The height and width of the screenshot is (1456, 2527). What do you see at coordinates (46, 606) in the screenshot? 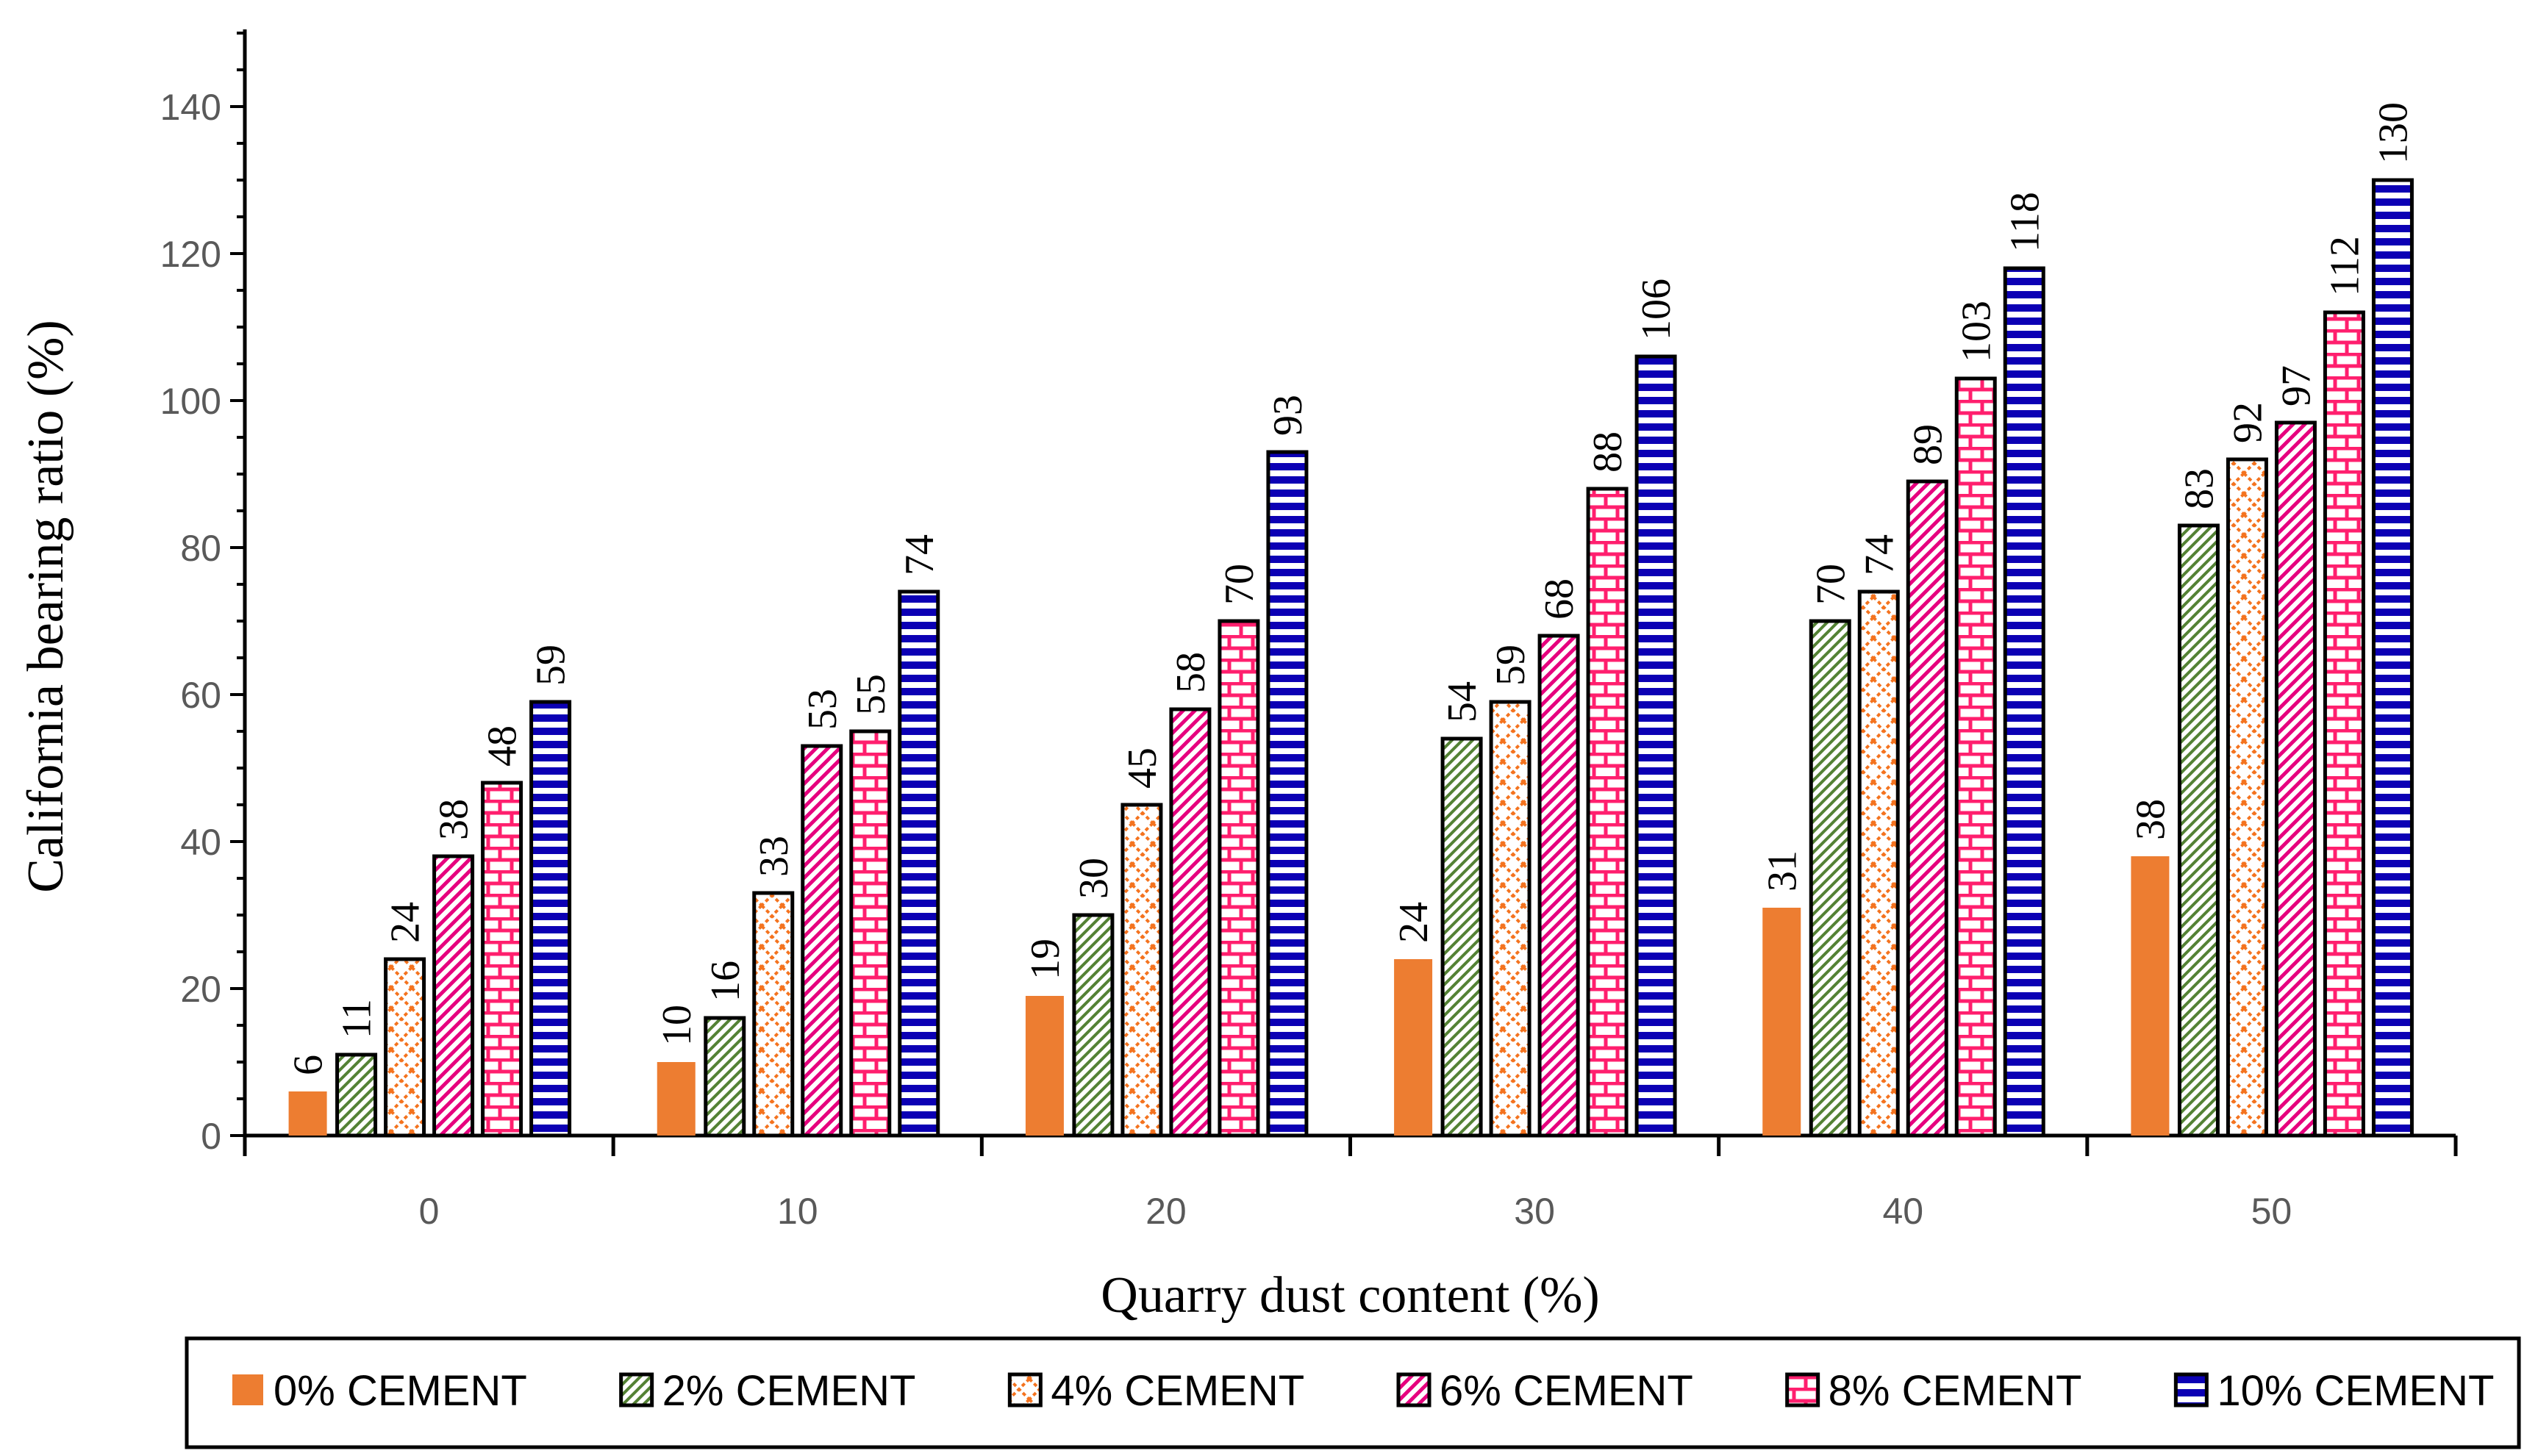
I see `y-axis-title: California bearing ratio (%)` at bounding box center [46, 606].